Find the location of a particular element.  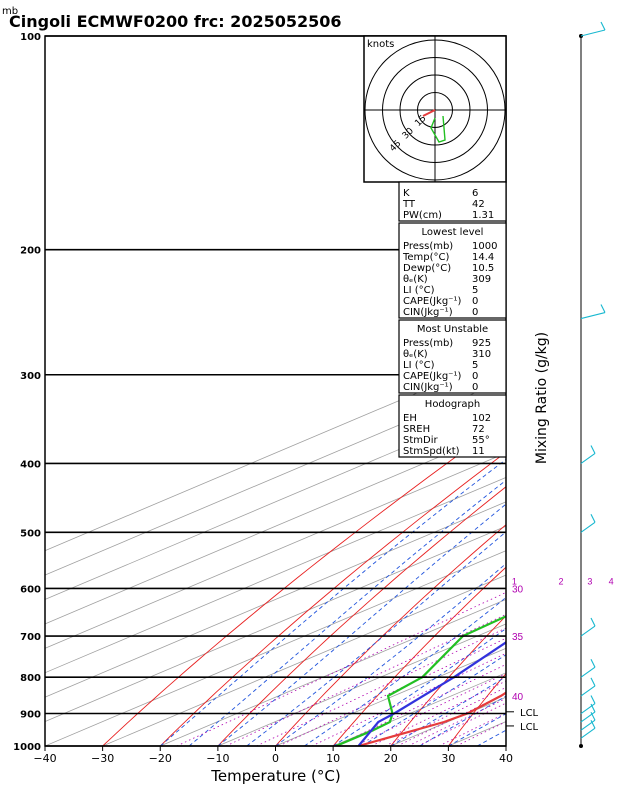

table-row-label: Dewp(°C) is located at coordinates (427, 268).